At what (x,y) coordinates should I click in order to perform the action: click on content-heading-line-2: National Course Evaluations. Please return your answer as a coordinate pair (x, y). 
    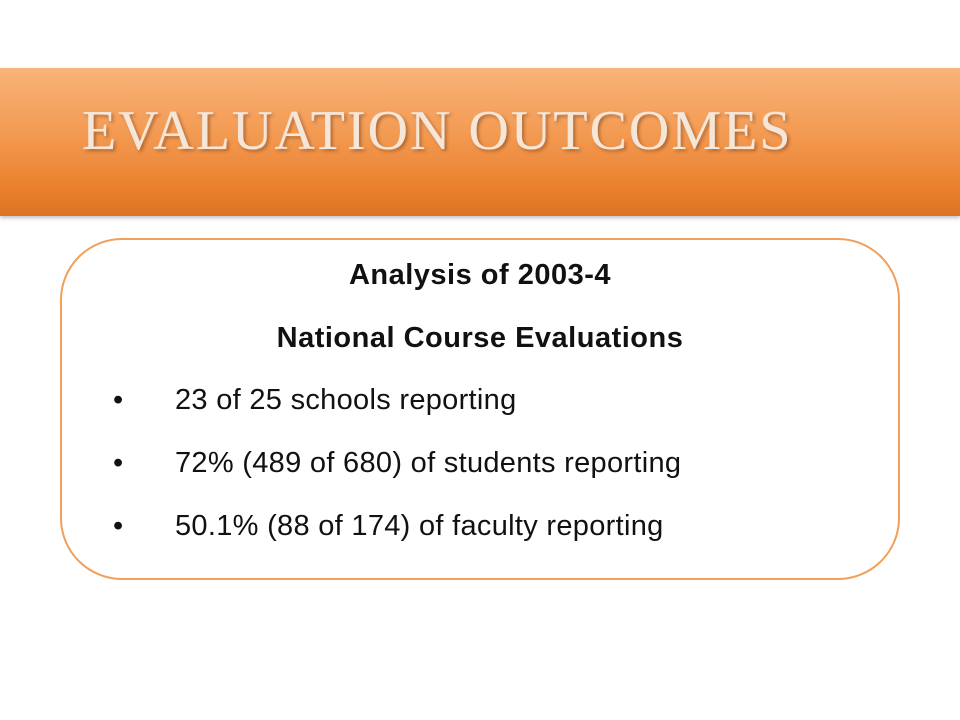
    Looking at the image, I should click on (480, 338).